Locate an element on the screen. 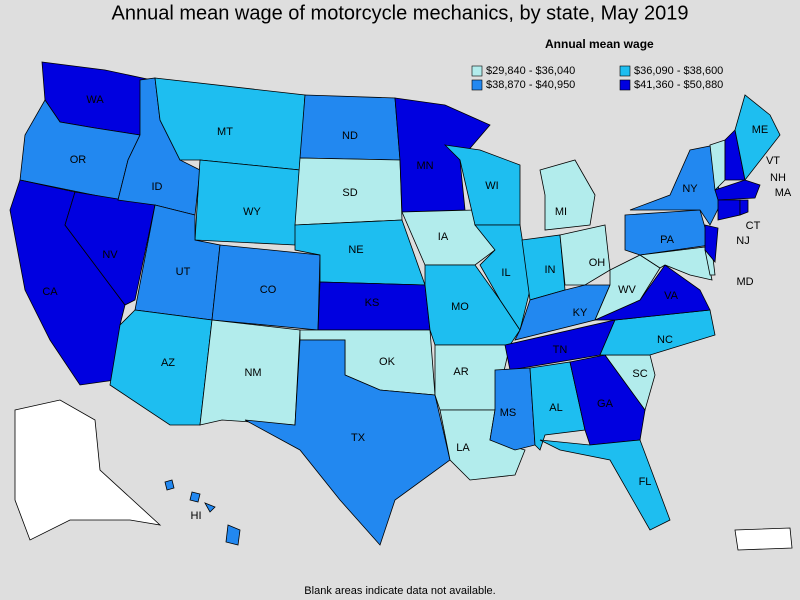  legend-title: Annual mean wage is located at coordinates (599, 44).